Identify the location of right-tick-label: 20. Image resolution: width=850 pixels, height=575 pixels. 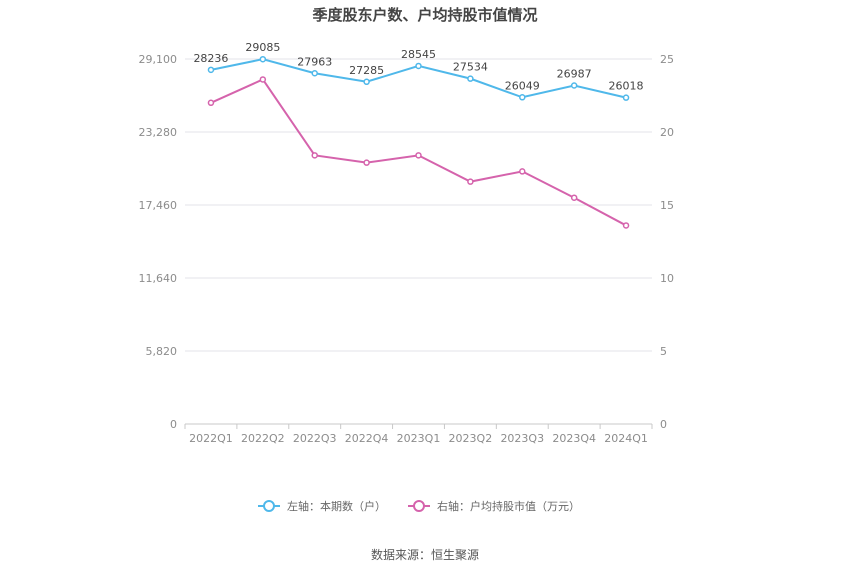
(667, 132).